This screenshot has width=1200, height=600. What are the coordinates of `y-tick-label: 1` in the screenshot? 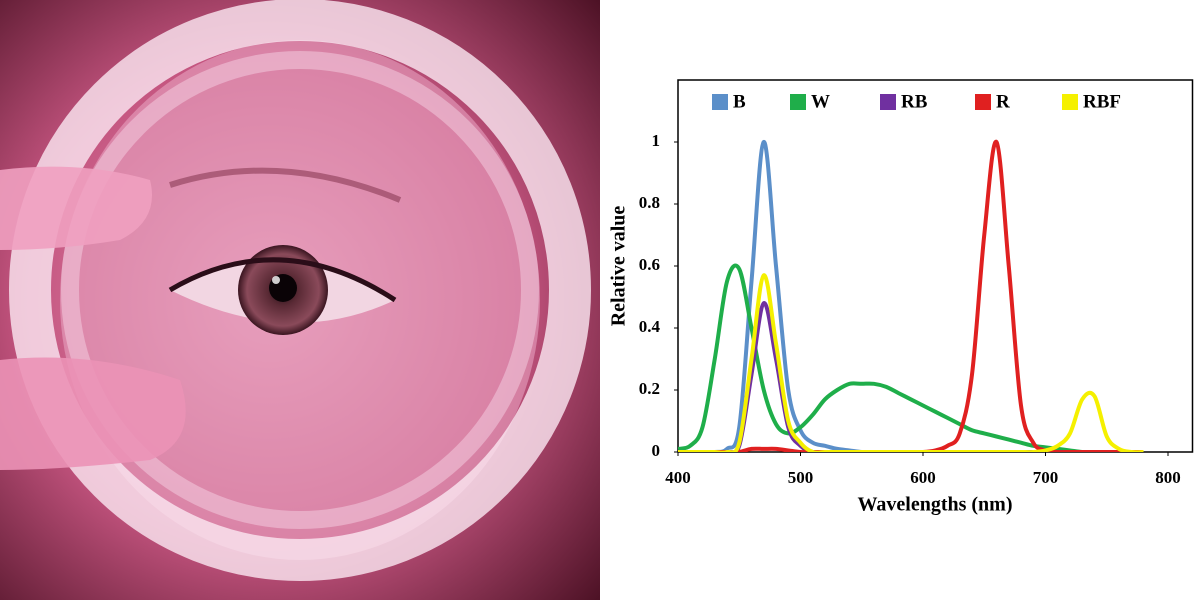 It's located at (656, 140).